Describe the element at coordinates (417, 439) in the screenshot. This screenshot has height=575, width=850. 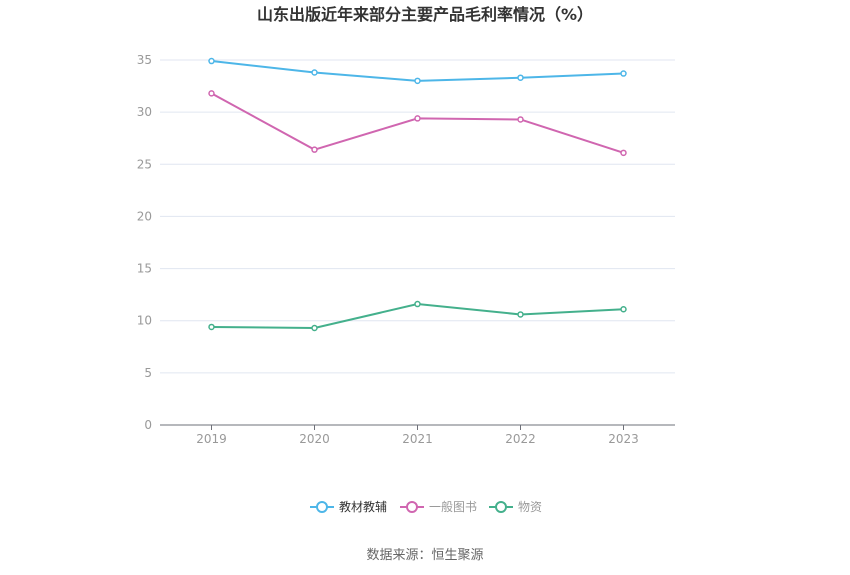
I see `x-tick-label: 2021` at that location.